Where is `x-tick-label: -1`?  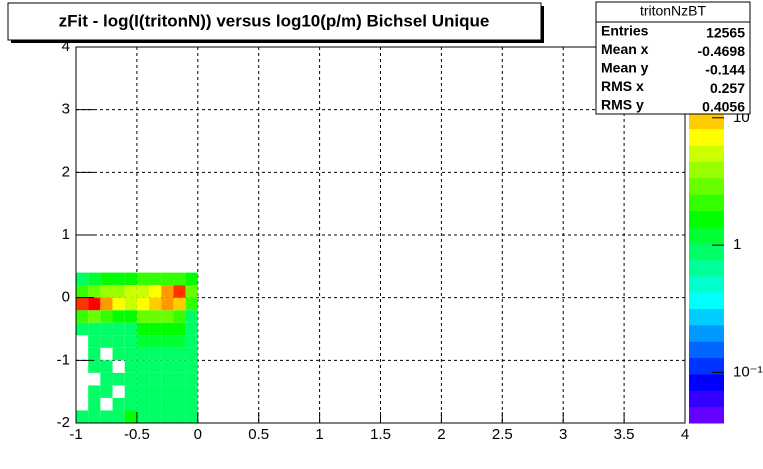 x-tick-label: -1 is located at coordinates (75, 434).